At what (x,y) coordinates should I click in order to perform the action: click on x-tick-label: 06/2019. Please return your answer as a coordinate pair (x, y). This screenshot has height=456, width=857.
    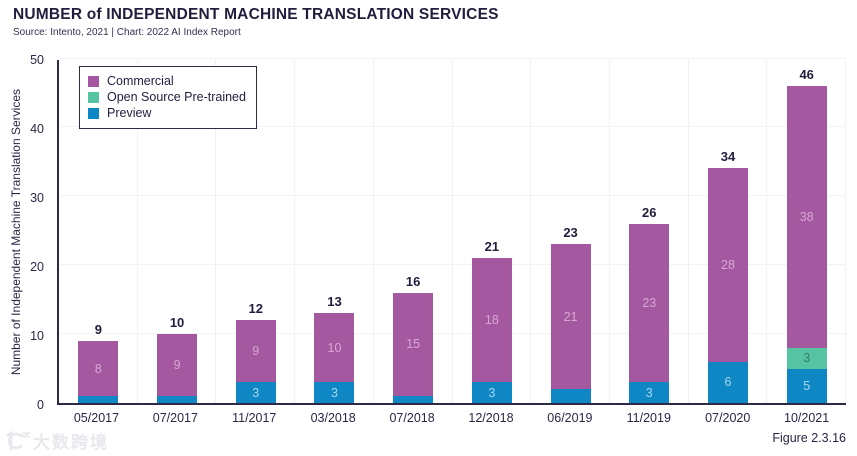
    Looking at the image, I should click on (570, 418).